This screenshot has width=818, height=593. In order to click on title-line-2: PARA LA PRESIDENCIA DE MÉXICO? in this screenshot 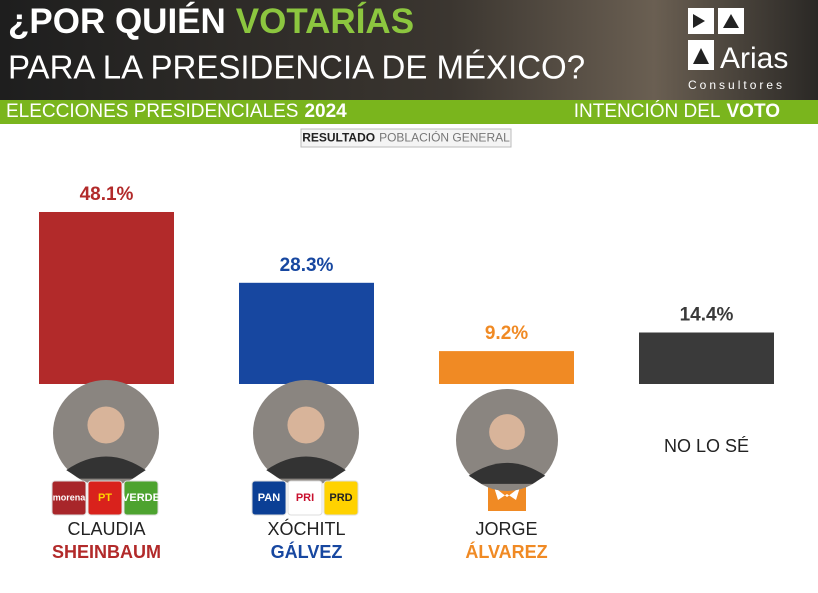, I will do `click(296, 67)`.